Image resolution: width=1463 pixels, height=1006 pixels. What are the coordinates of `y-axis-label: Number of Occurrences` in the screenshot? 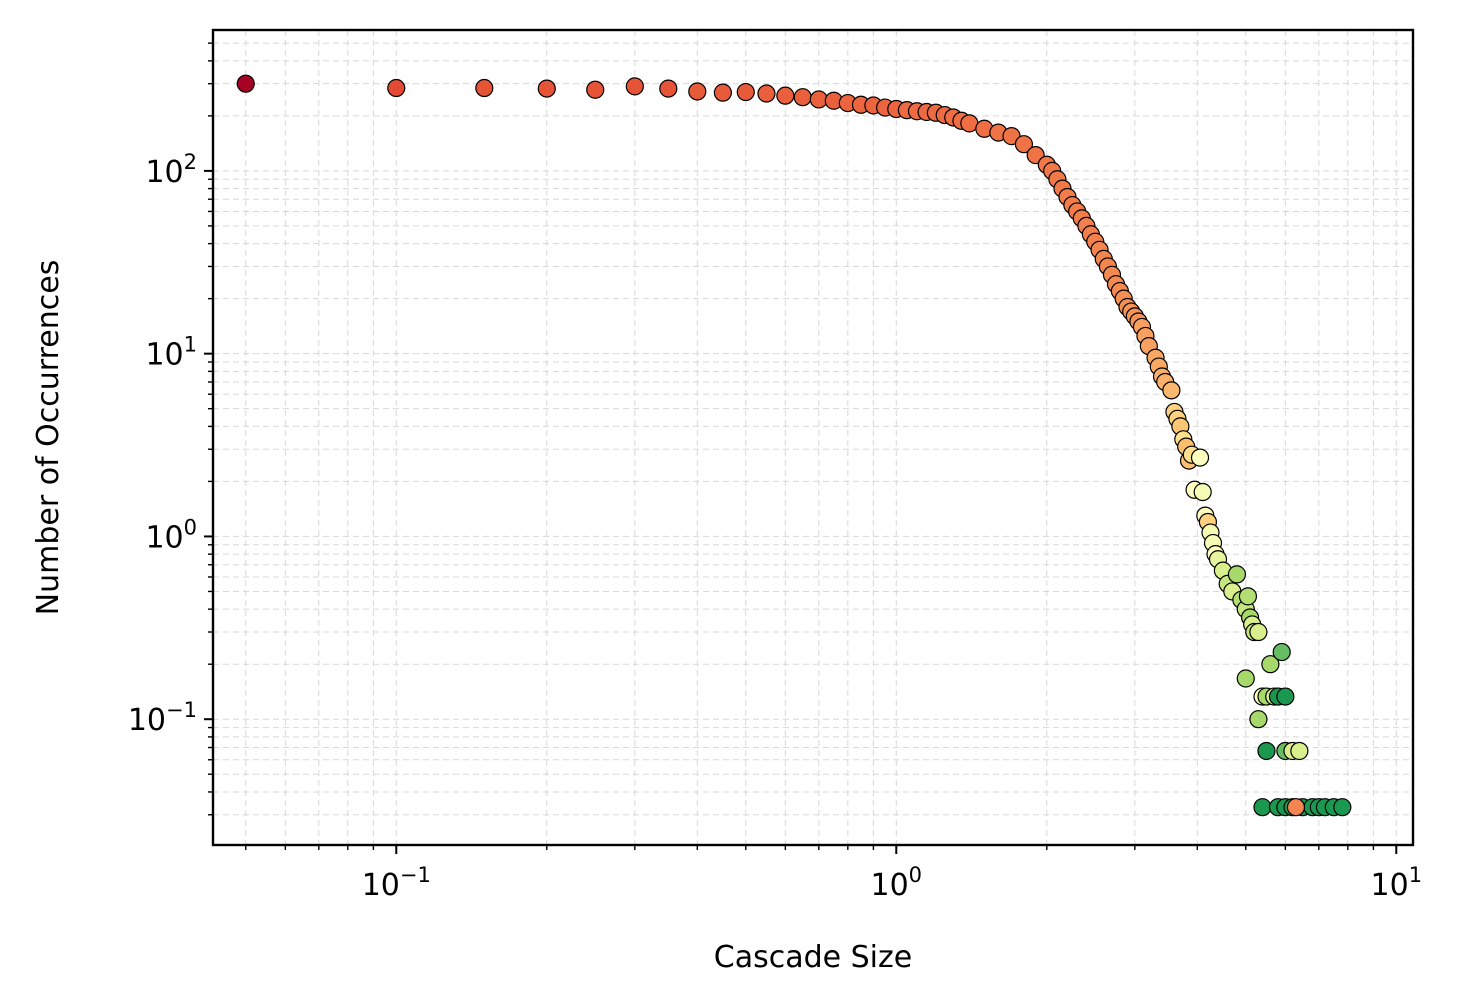 It's located at (48, 438).